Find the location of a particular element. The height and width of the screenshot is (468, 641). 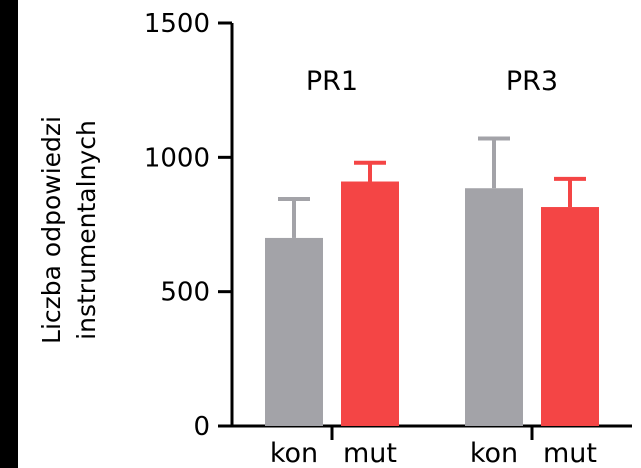

y-tick-label: 1500 is located at coordinates (177, 24).